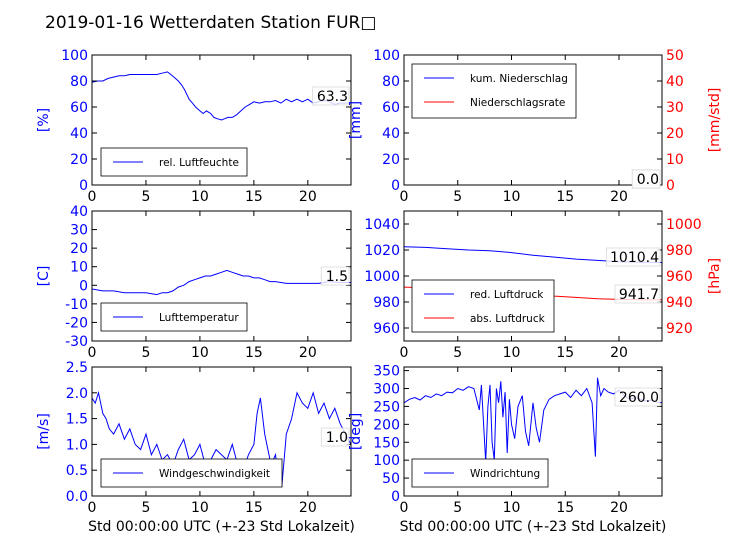 The height and width of the screenshot is (556, 736). I want to click on y-right-tick-label: 40, so click(675, 82).